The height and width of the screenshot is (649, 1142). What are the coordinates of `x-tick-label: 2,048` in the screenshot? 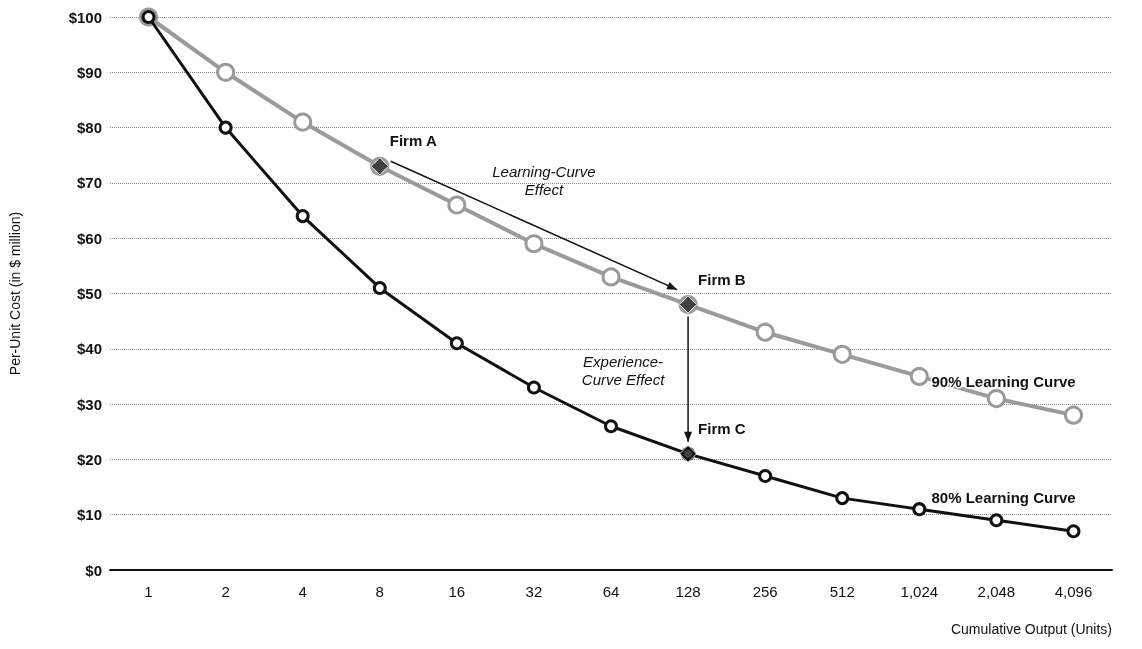 It's located at (996, 591).